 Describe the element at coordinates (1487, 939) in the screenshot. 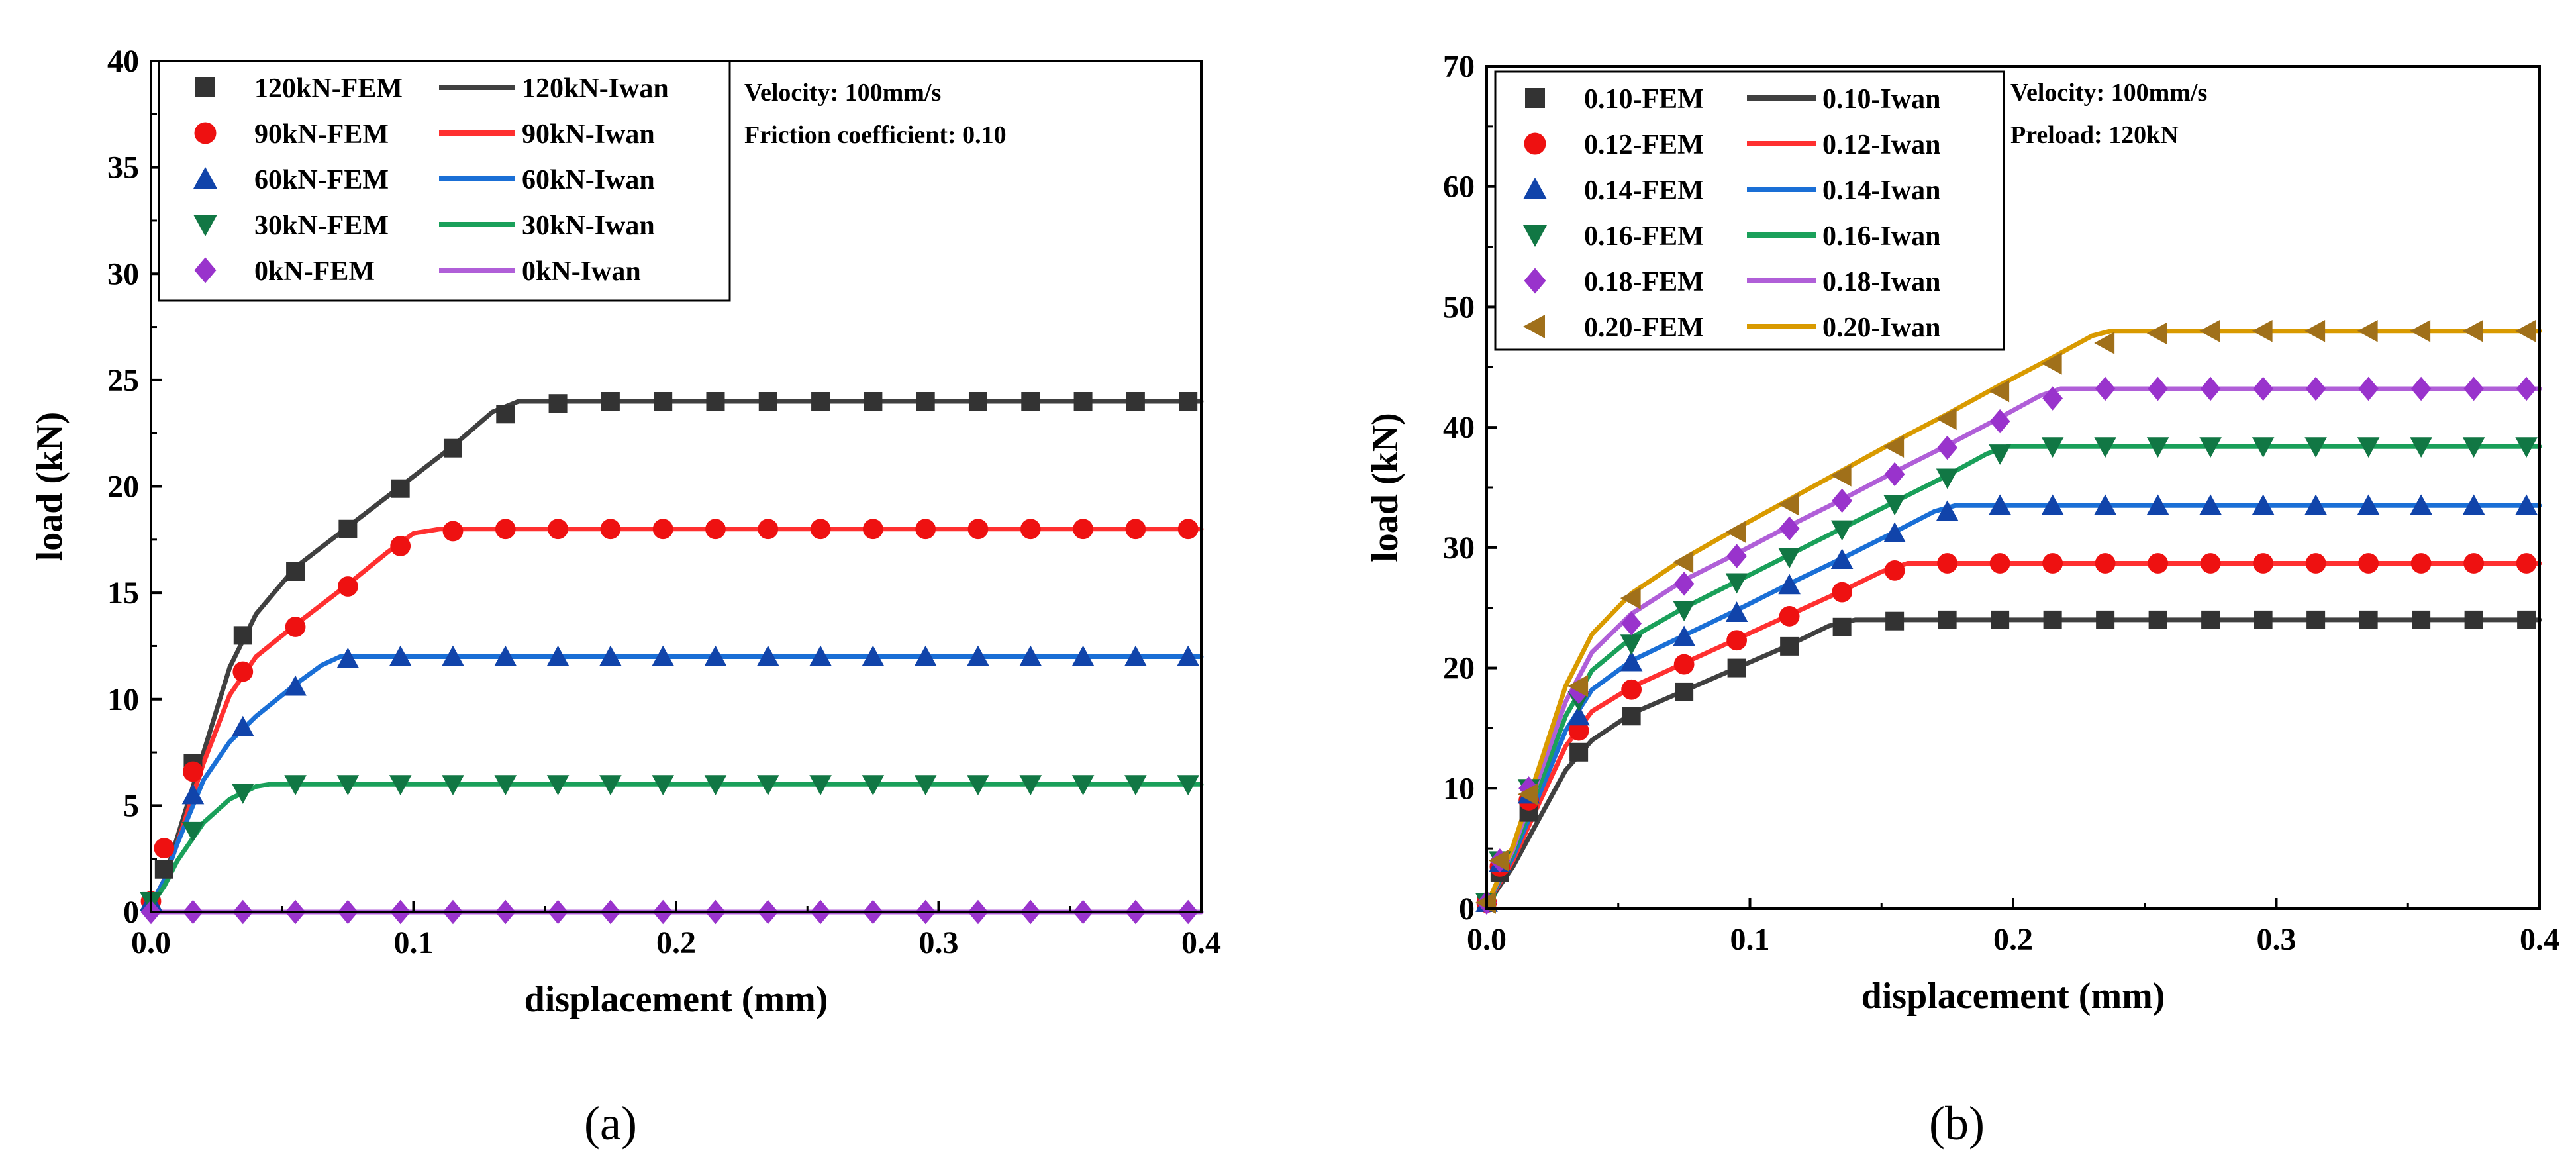

I see `x-tick-label-0: 0.0` at that location.